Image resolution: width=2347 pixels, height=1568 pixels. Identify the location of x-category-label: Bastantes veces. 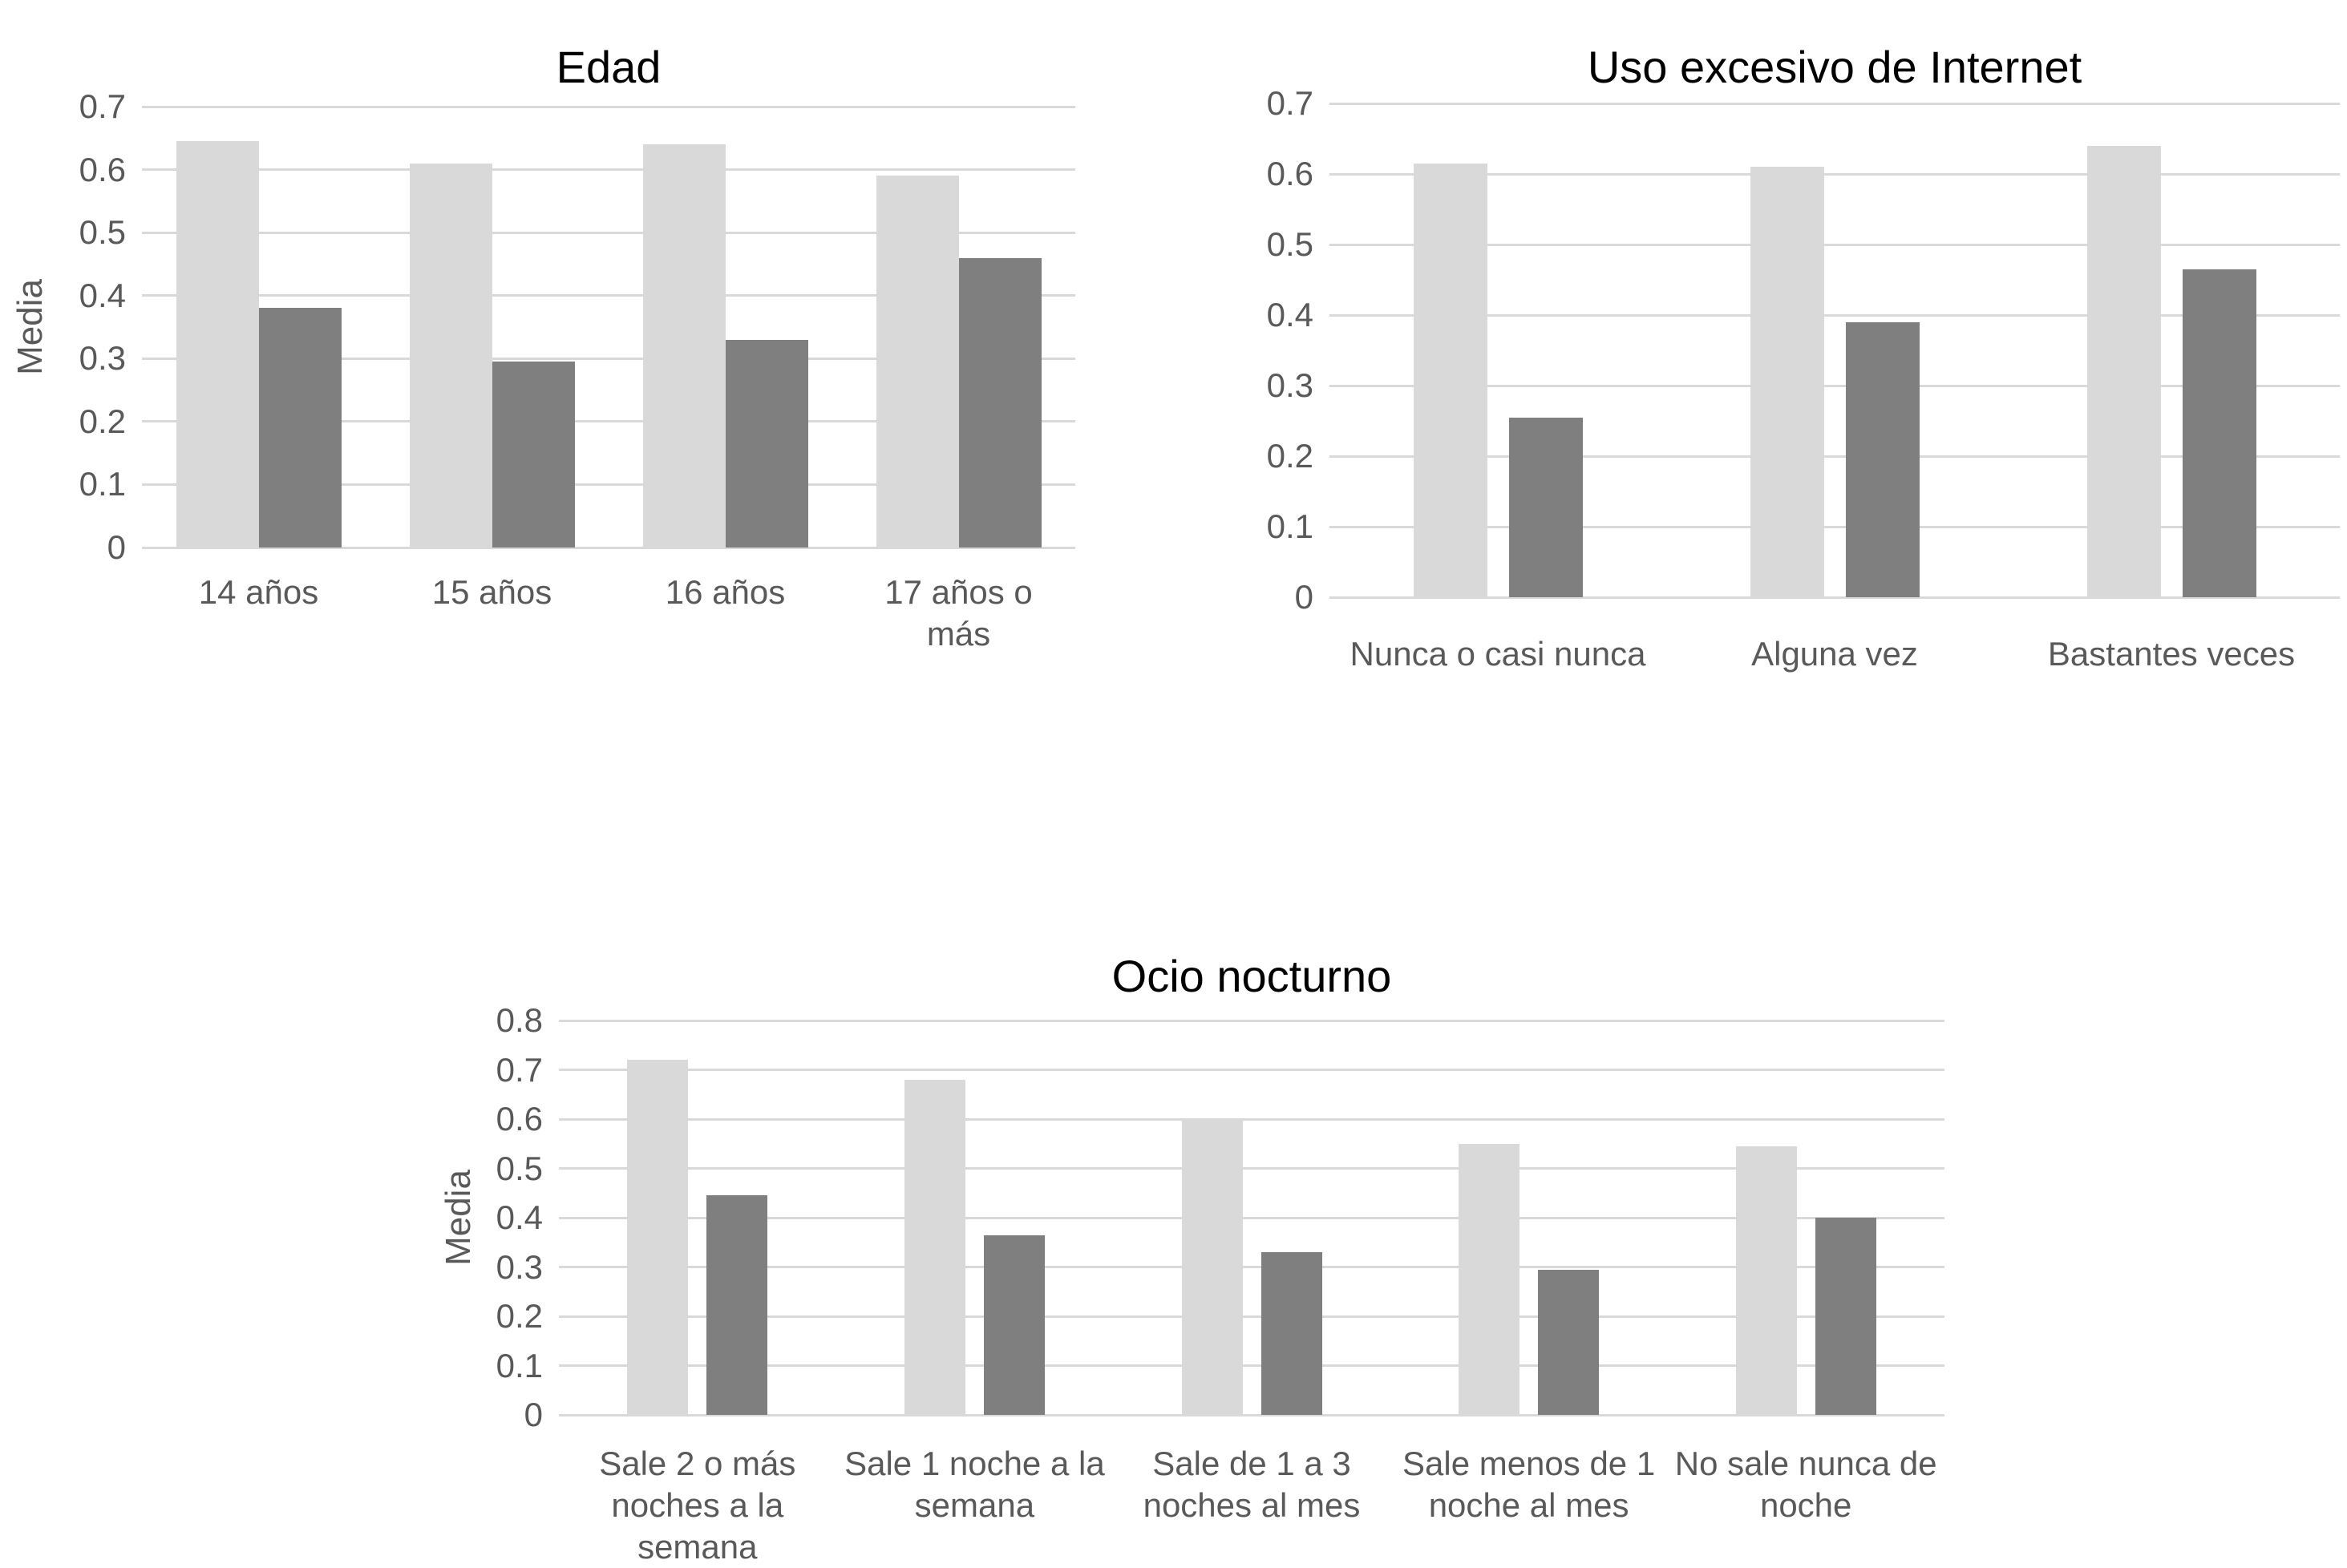
(2171, 654).